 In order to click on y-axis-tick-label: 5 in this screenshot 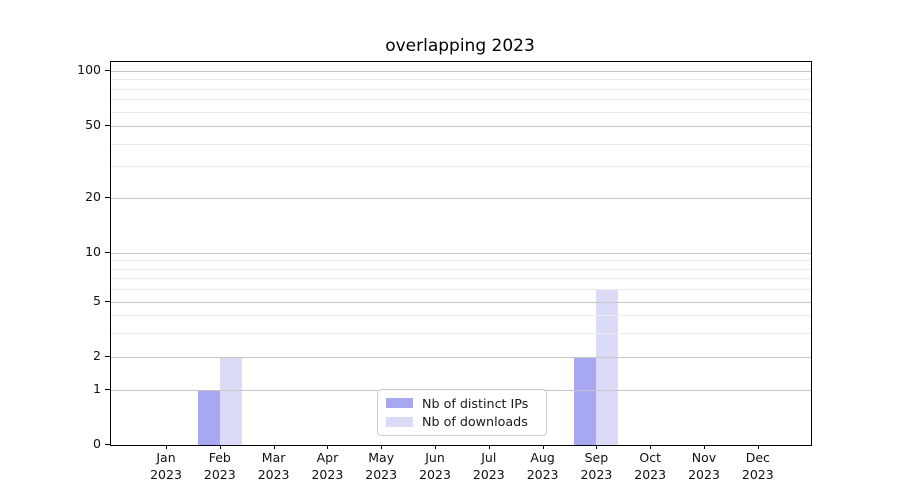, I will do `click(97, 300)`.